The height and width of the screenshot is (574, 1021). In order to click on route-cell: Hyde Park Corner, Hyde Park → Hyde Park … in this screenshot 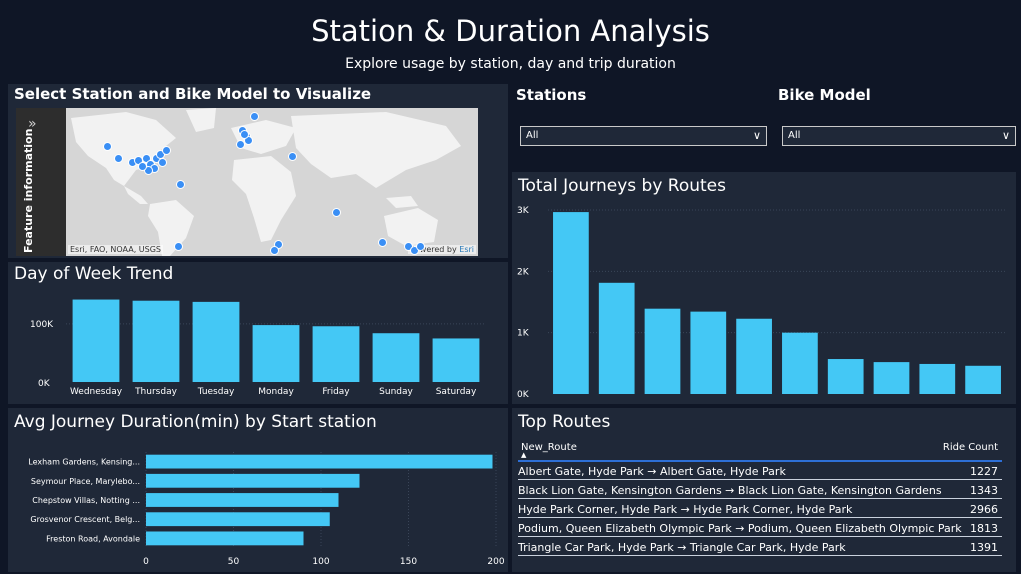, I will do `click(685, 509)`.